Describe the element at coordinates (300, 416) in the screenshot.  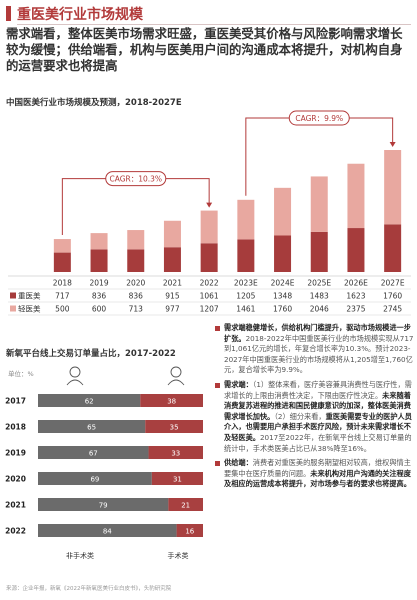
I see `bullet-body: （2）细分来看，` at that location.